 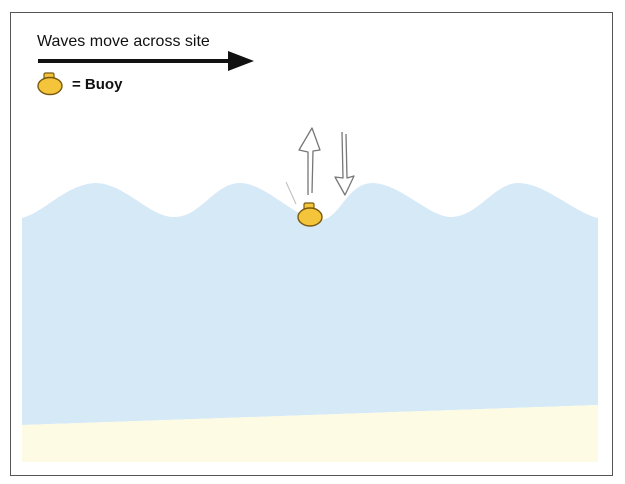 What do you see at coordinates (310, 433) in the screenshot?
I see `sand` at bounding box center [310, 433].